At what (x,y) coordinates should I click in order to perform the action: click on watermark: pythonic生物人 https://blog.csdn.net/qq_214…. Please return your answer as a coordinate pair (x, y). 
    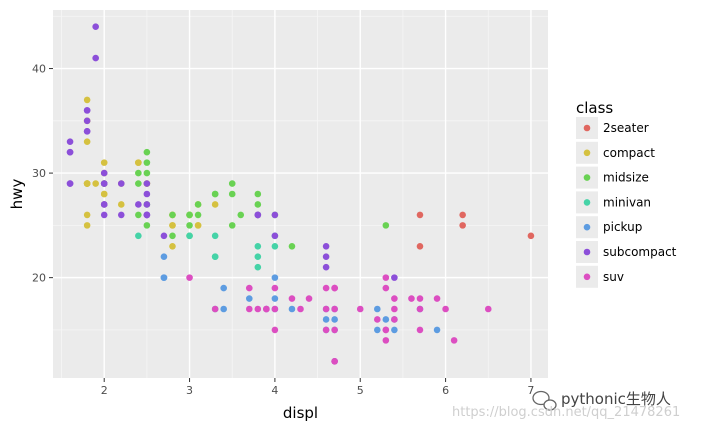
    Looking at the image, I should click on (566, 405).